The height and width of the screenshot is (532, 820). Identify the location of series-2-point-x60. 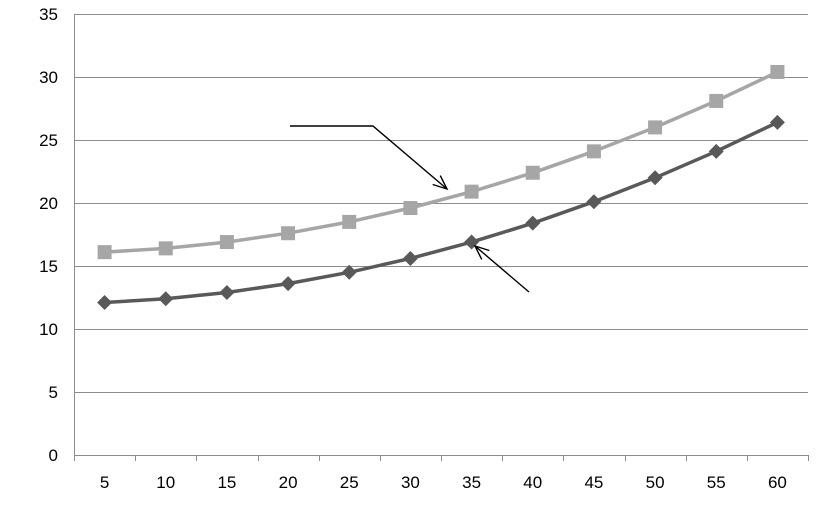
(777, 122).